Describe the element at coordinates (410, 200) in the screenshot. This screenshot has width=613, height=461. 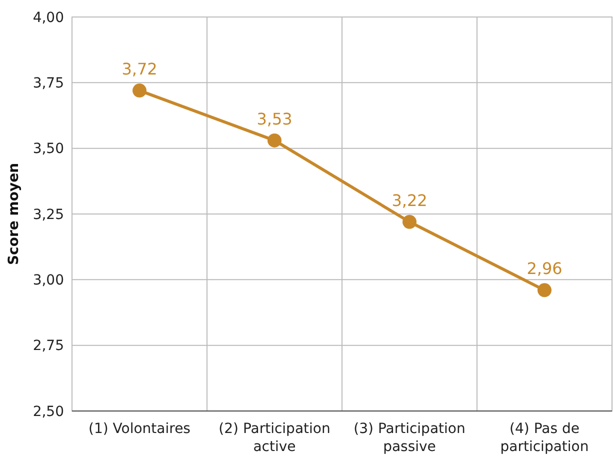
I see `data-label: 3,22` at that location.